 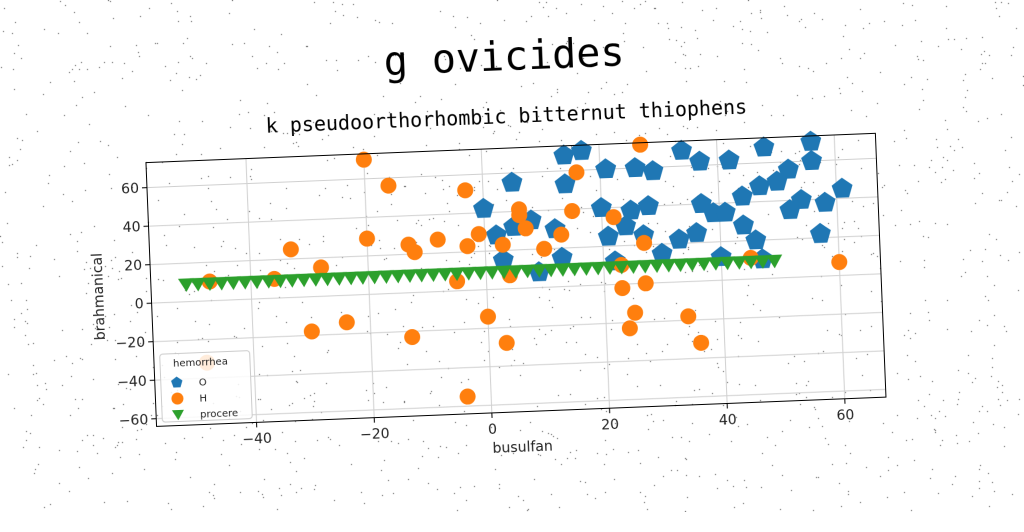 I want to click on x-tick-label: −20, so click(x=375, y=434).